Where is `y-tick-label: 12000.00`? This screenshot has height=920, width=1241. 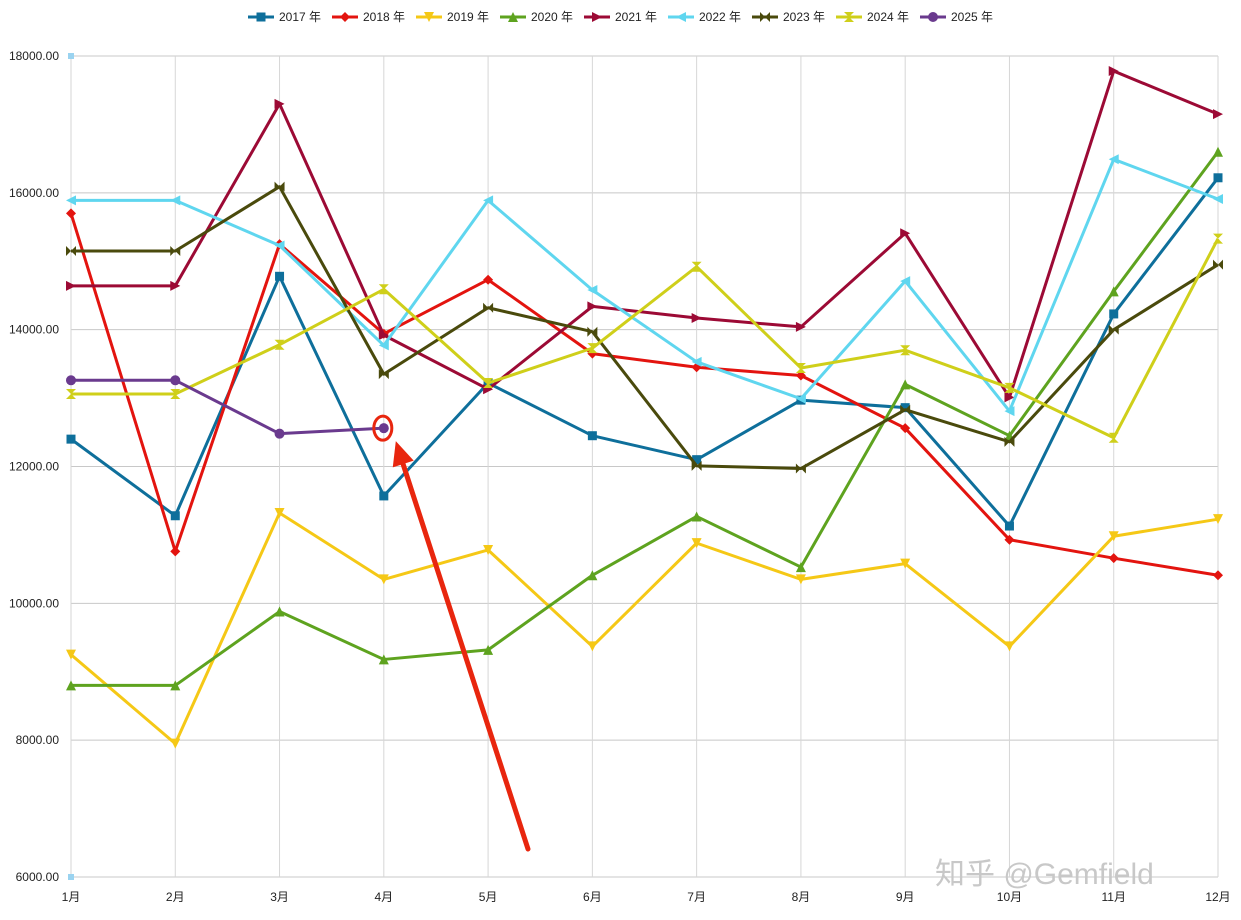
y-tick-label: 12000.00 is located at coordinates (34, 467).